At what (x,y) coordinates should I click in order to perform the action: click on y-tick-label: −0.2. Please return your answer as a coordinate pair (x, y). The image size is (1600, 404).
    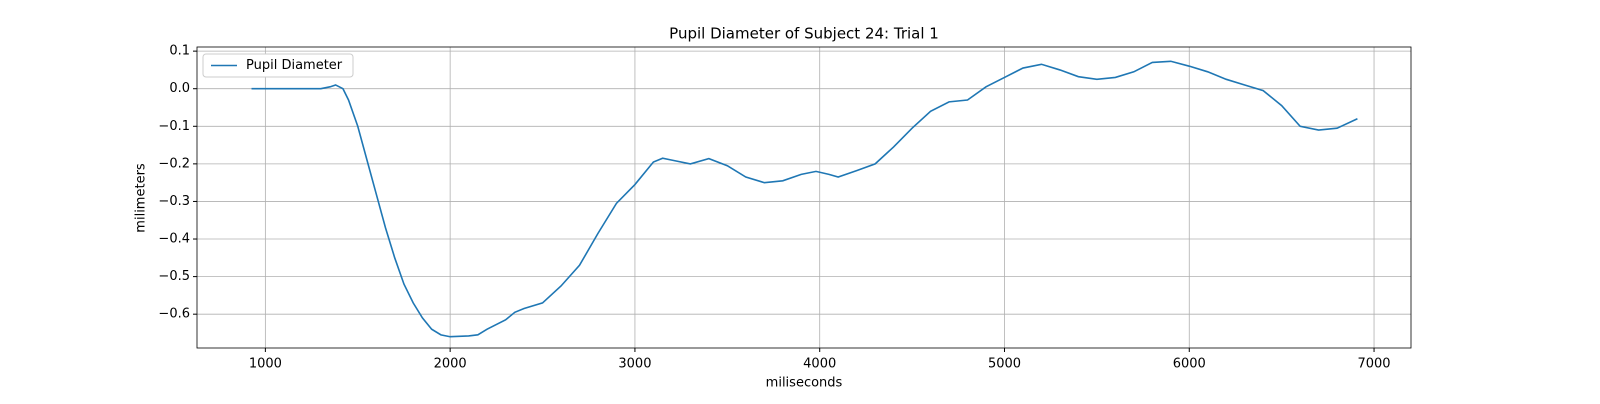
    Looking at the image, I should click on (174, 163).